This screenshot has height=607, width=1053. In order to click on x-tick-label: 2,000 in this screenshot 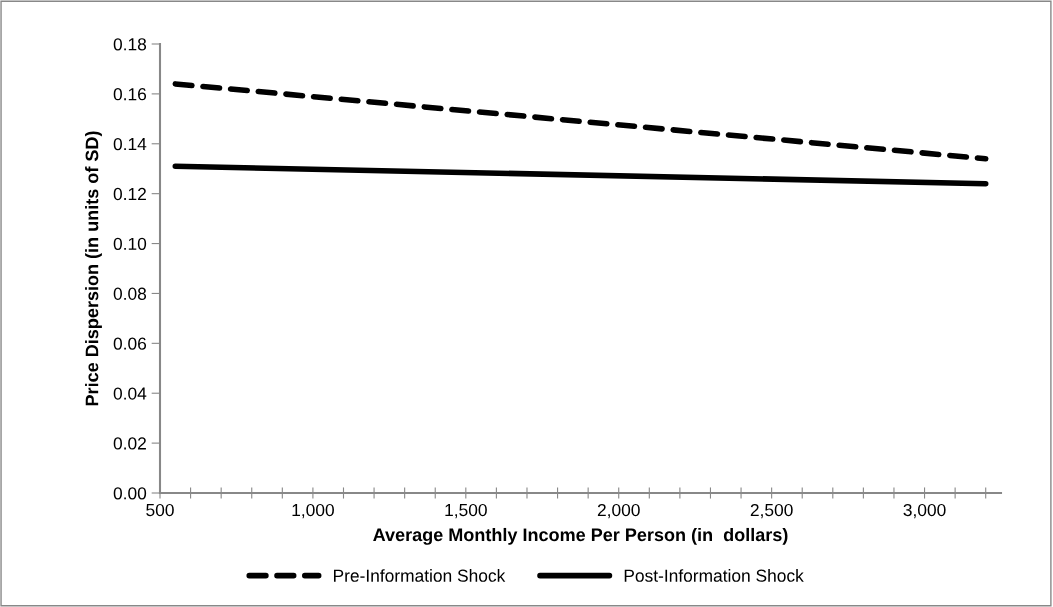, I will do `click(618, 511)`.